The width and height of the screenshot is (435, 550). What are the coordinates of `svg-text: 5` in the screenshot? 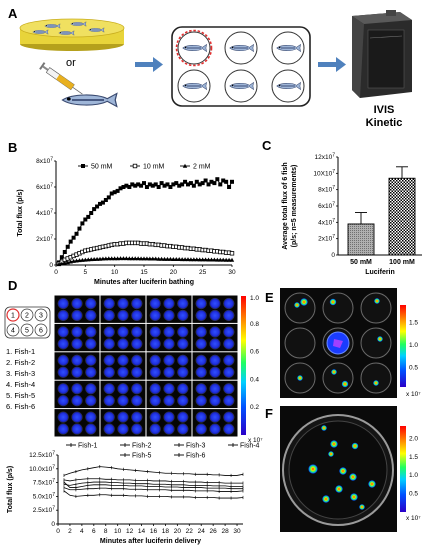 It's located at (27, 331).